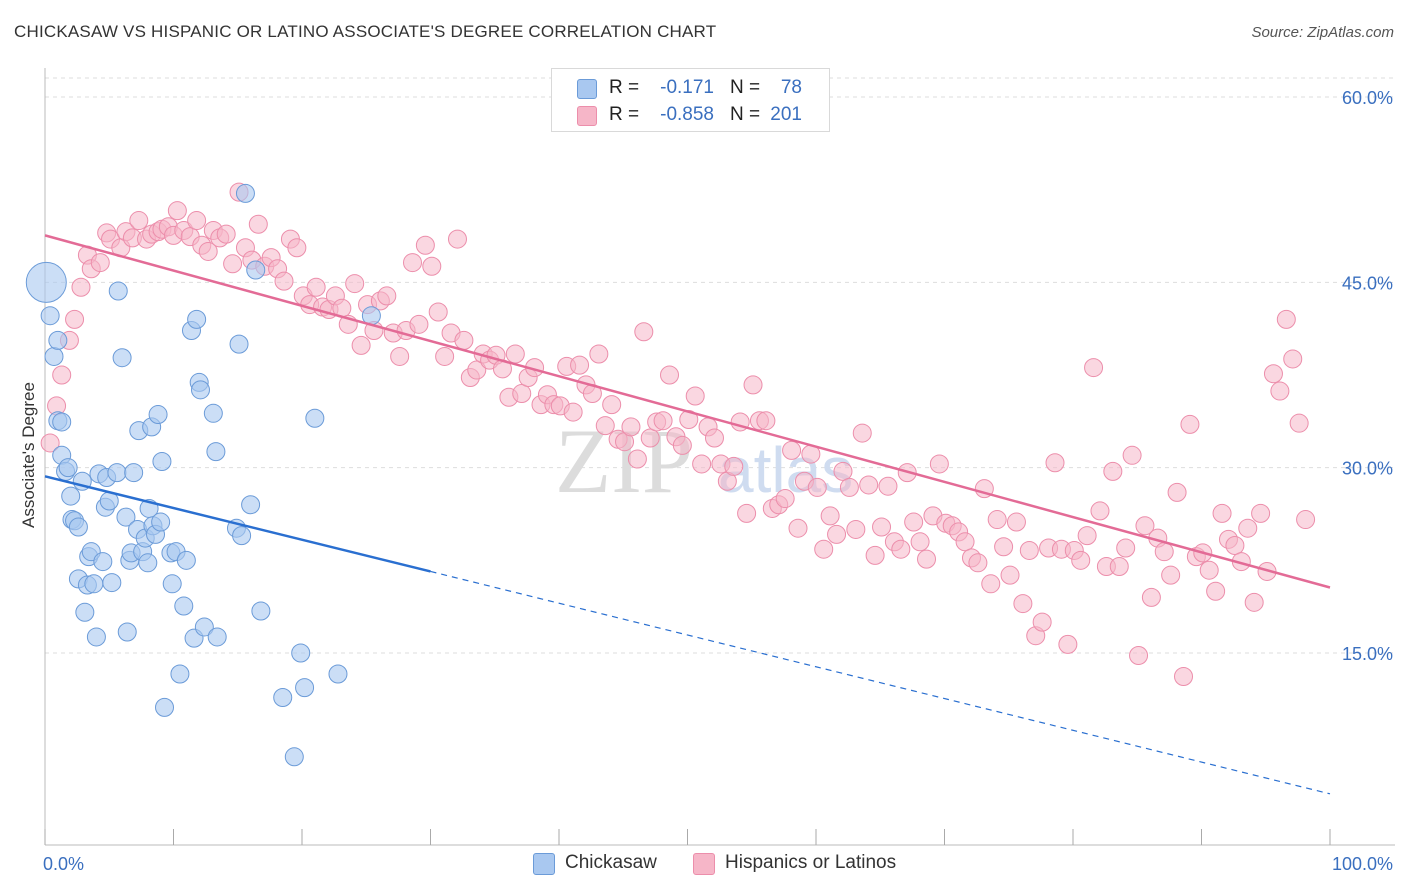 This screenshot has height=892, width=1406. Describe the element at coordinates (786, 114) in the screenshot. I see `hispanic-n-value: 201` at that location.